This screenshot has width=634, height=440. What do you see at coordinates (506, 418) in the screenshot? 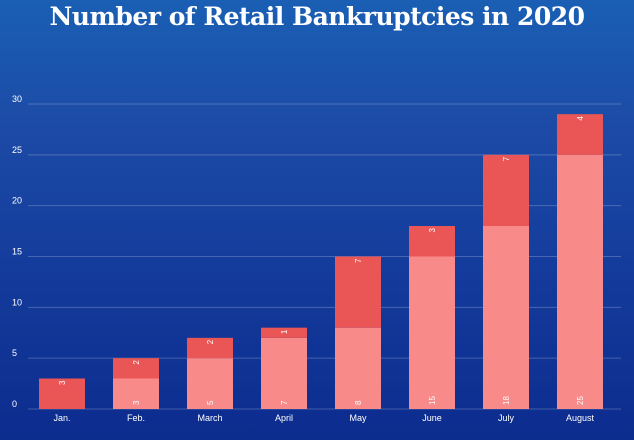
I see `x-tick-label-july: July` at bounding box center [506, 418].